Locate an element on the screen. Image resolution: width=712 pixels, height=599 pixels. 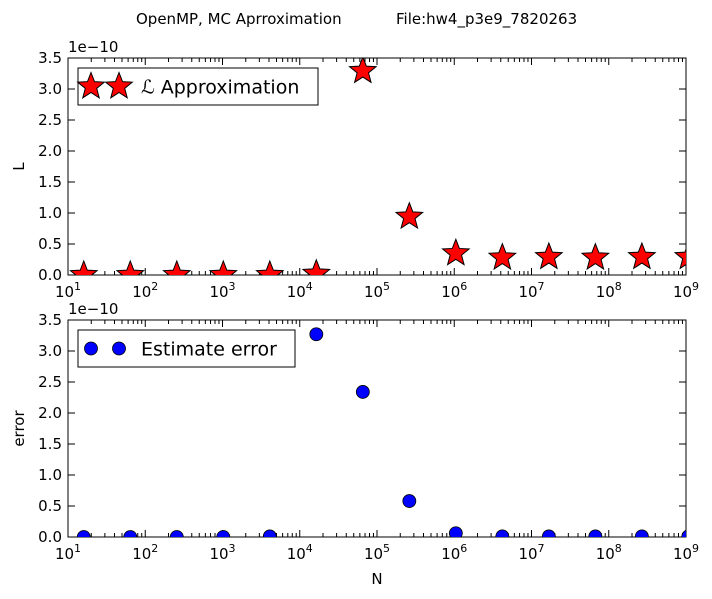
legend-label: Estimate error is located at coordinates (209, 350).